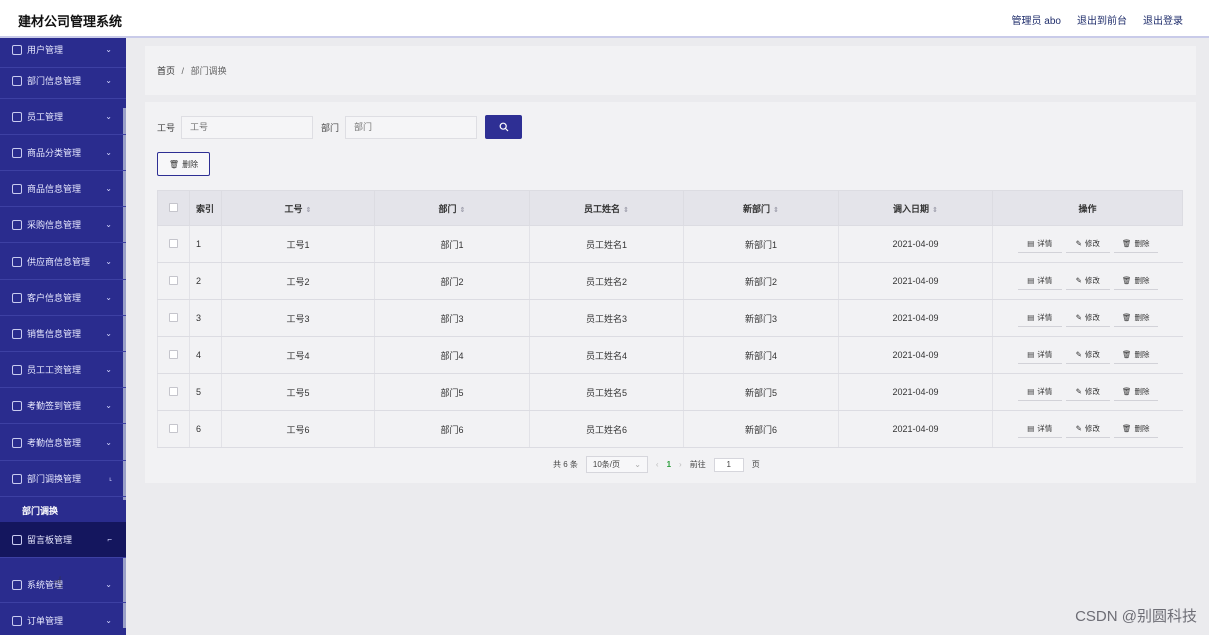  What do you see at coordinates (63, 53) in the screenshot?
I see `sidebar-item-1: 用户管理 ⌄` at bounding box center [63, 53].